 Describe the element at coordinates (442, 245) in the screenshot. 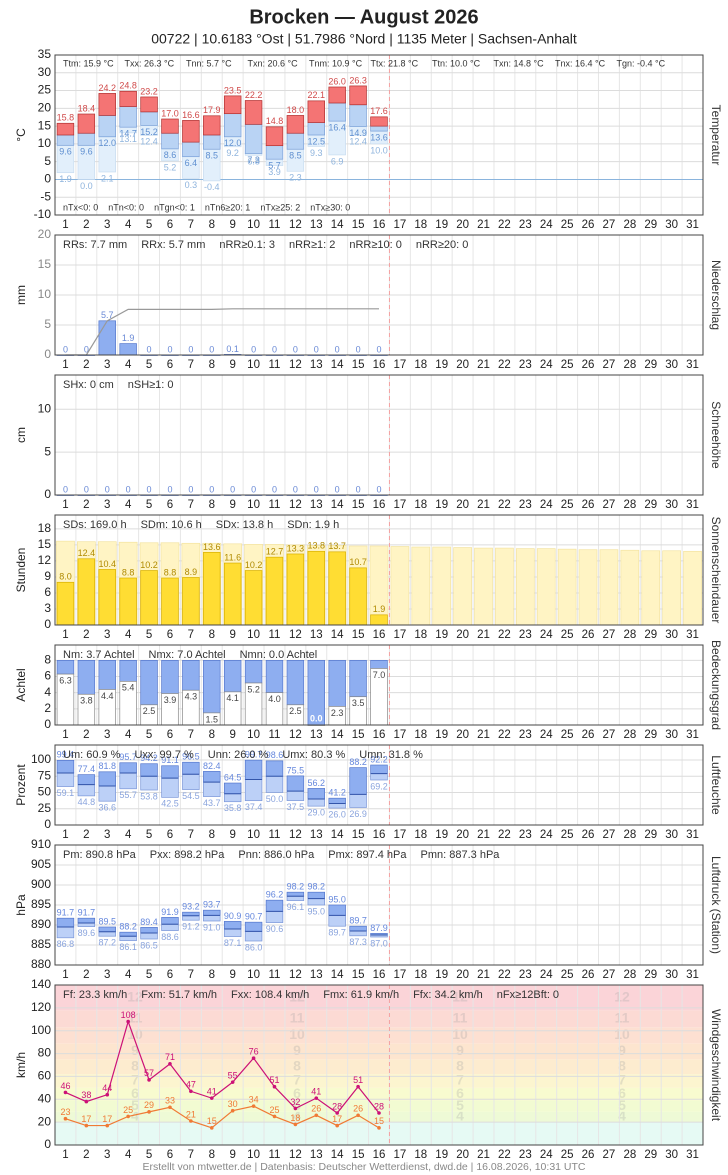

I see `stat-text: nRR≥20: 0` at that location.